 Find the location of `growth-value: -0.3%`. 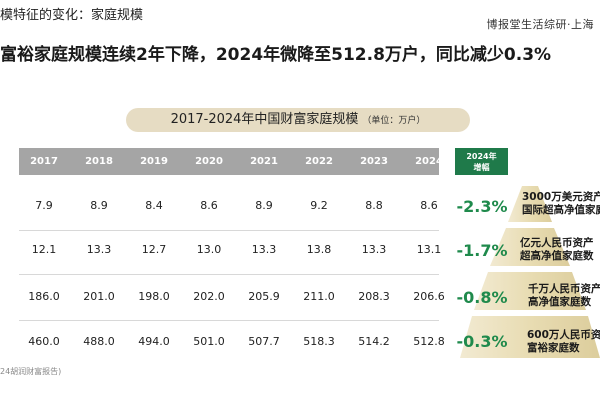

growth-value: -0.3% is located at coordinates (482, 341).